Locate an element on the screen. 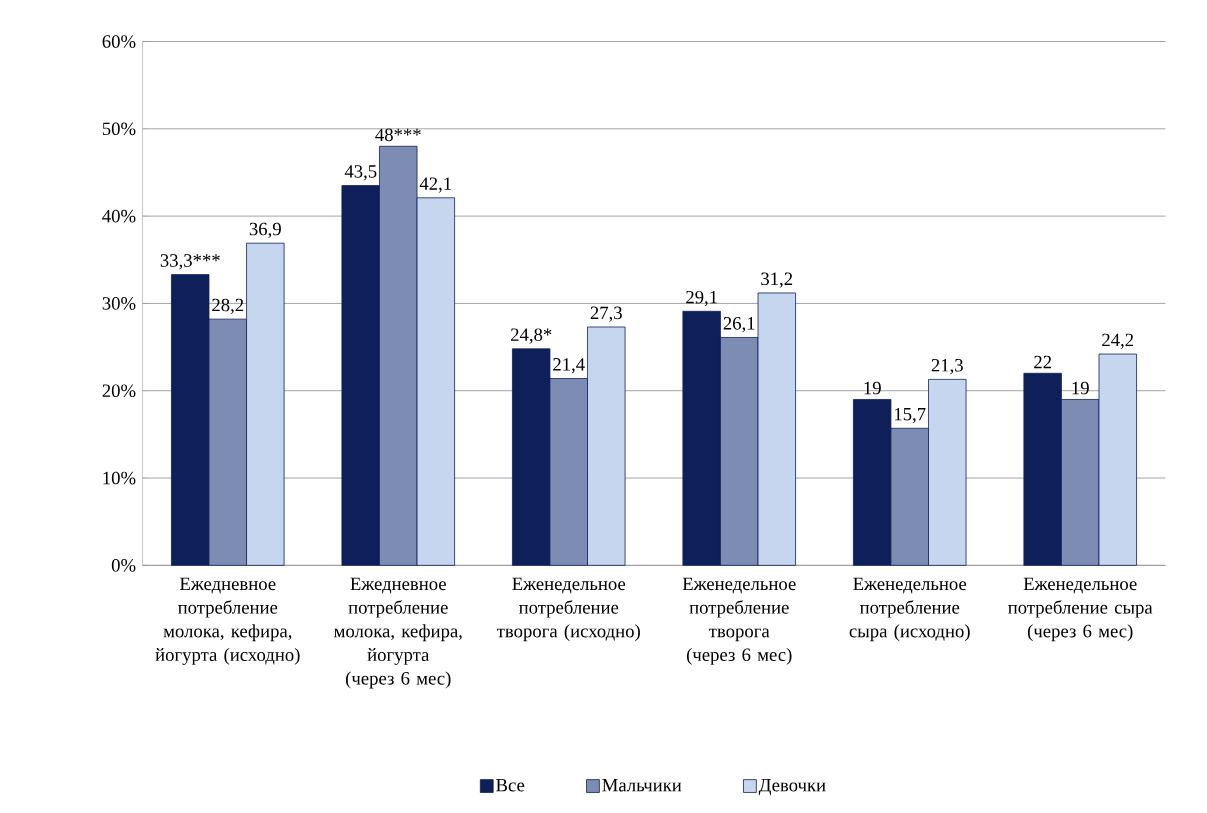 This screenshot has height=813, width=1207. y-tick-label: 60% is located at coordinates (119, 41).